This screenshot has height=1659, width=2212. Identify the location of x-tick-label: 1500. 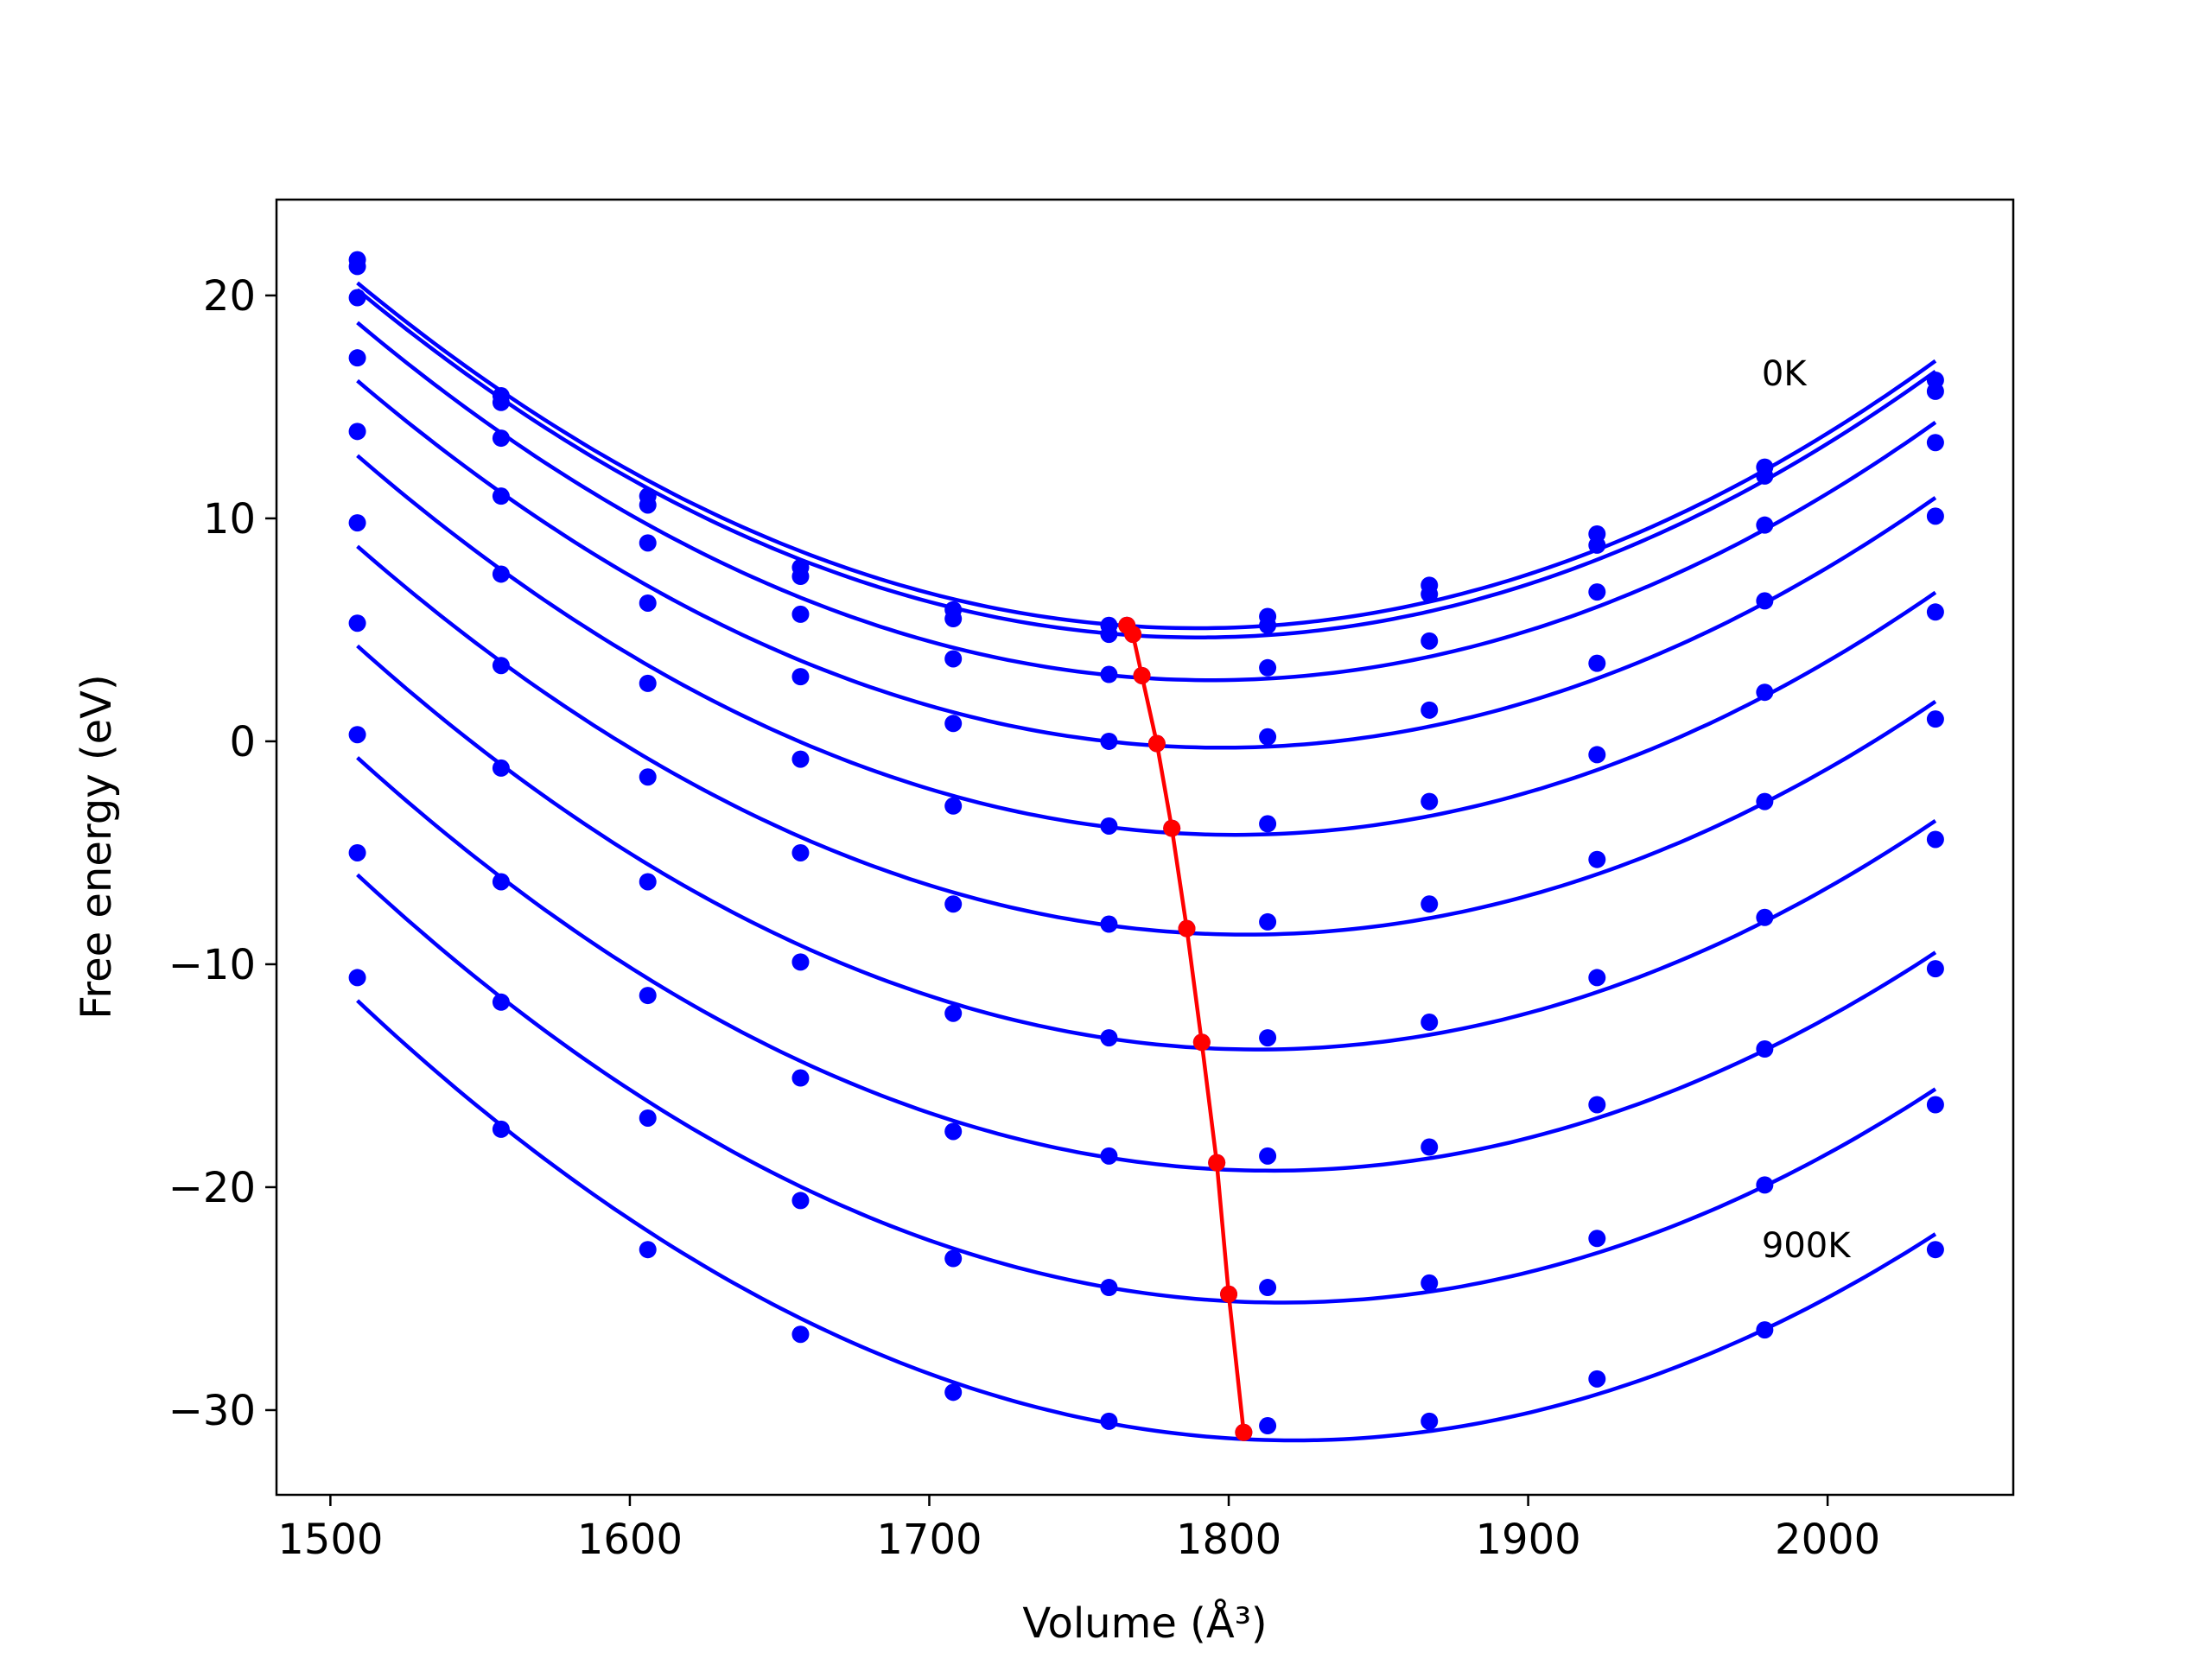
(330, 1540).